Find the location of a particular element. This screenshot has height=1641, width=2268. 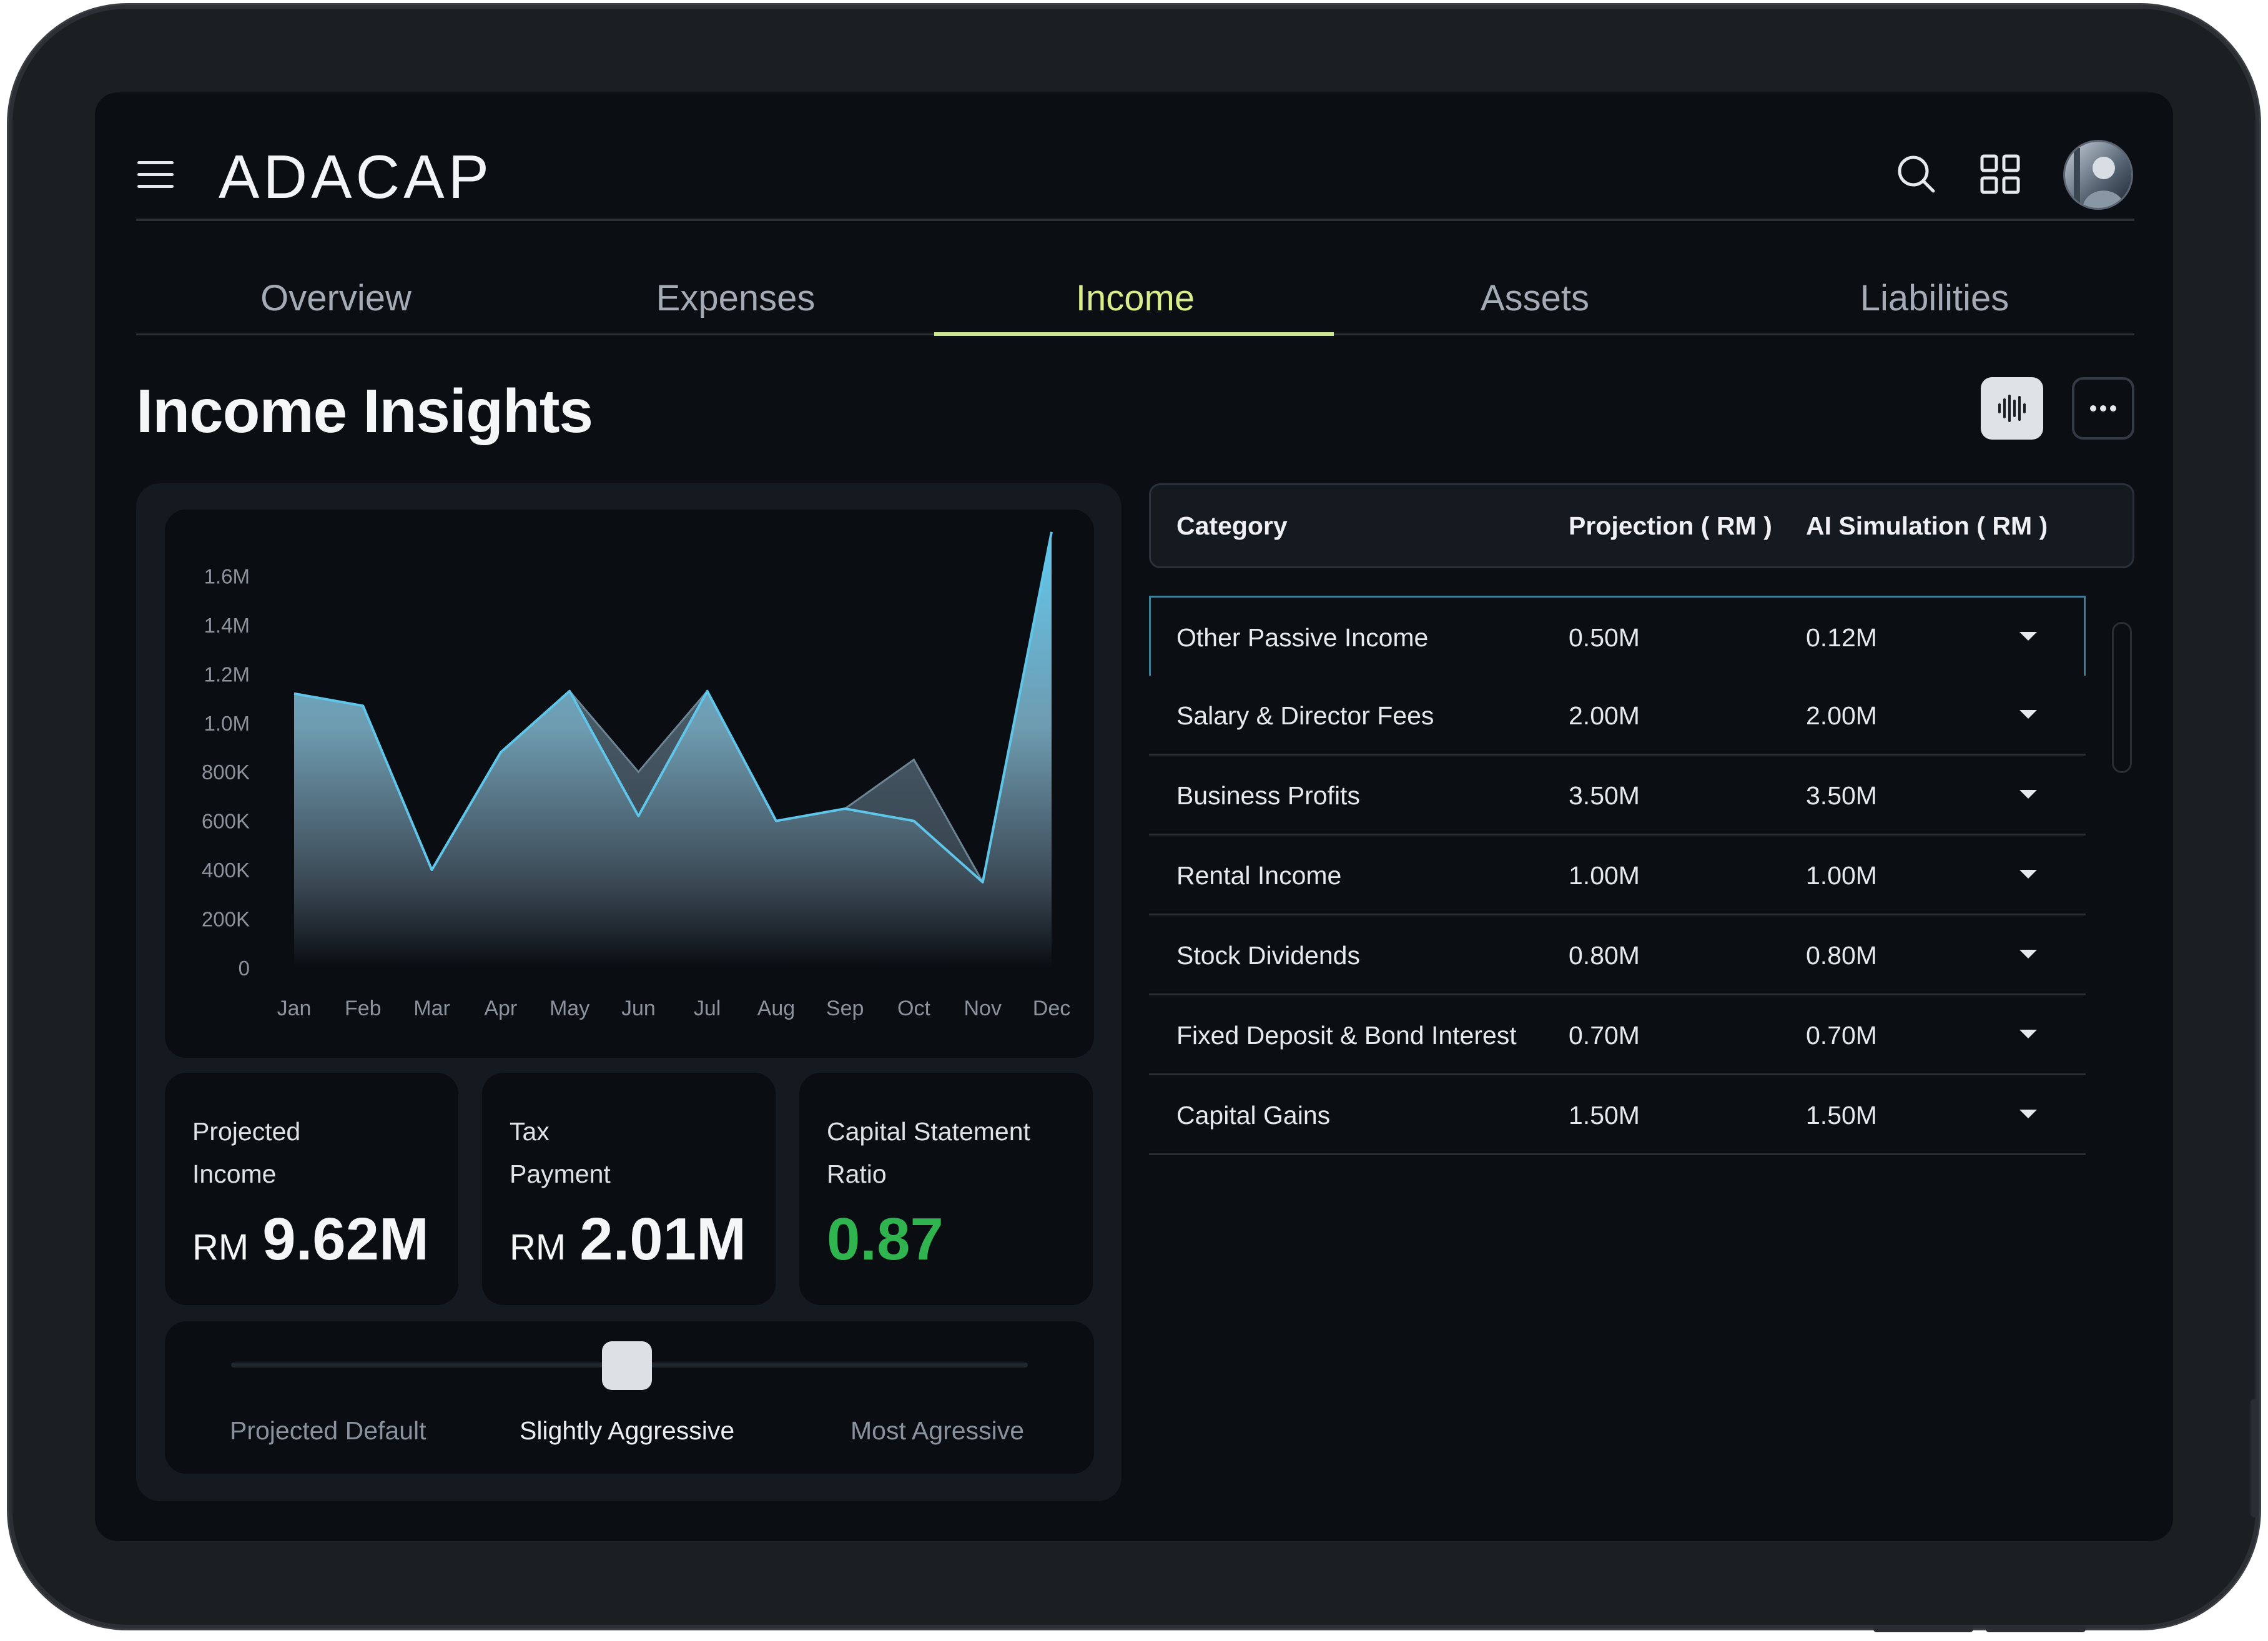

cell-category: Fixed Deposit & Bond Interest is located at coordinates (1346, 1035).